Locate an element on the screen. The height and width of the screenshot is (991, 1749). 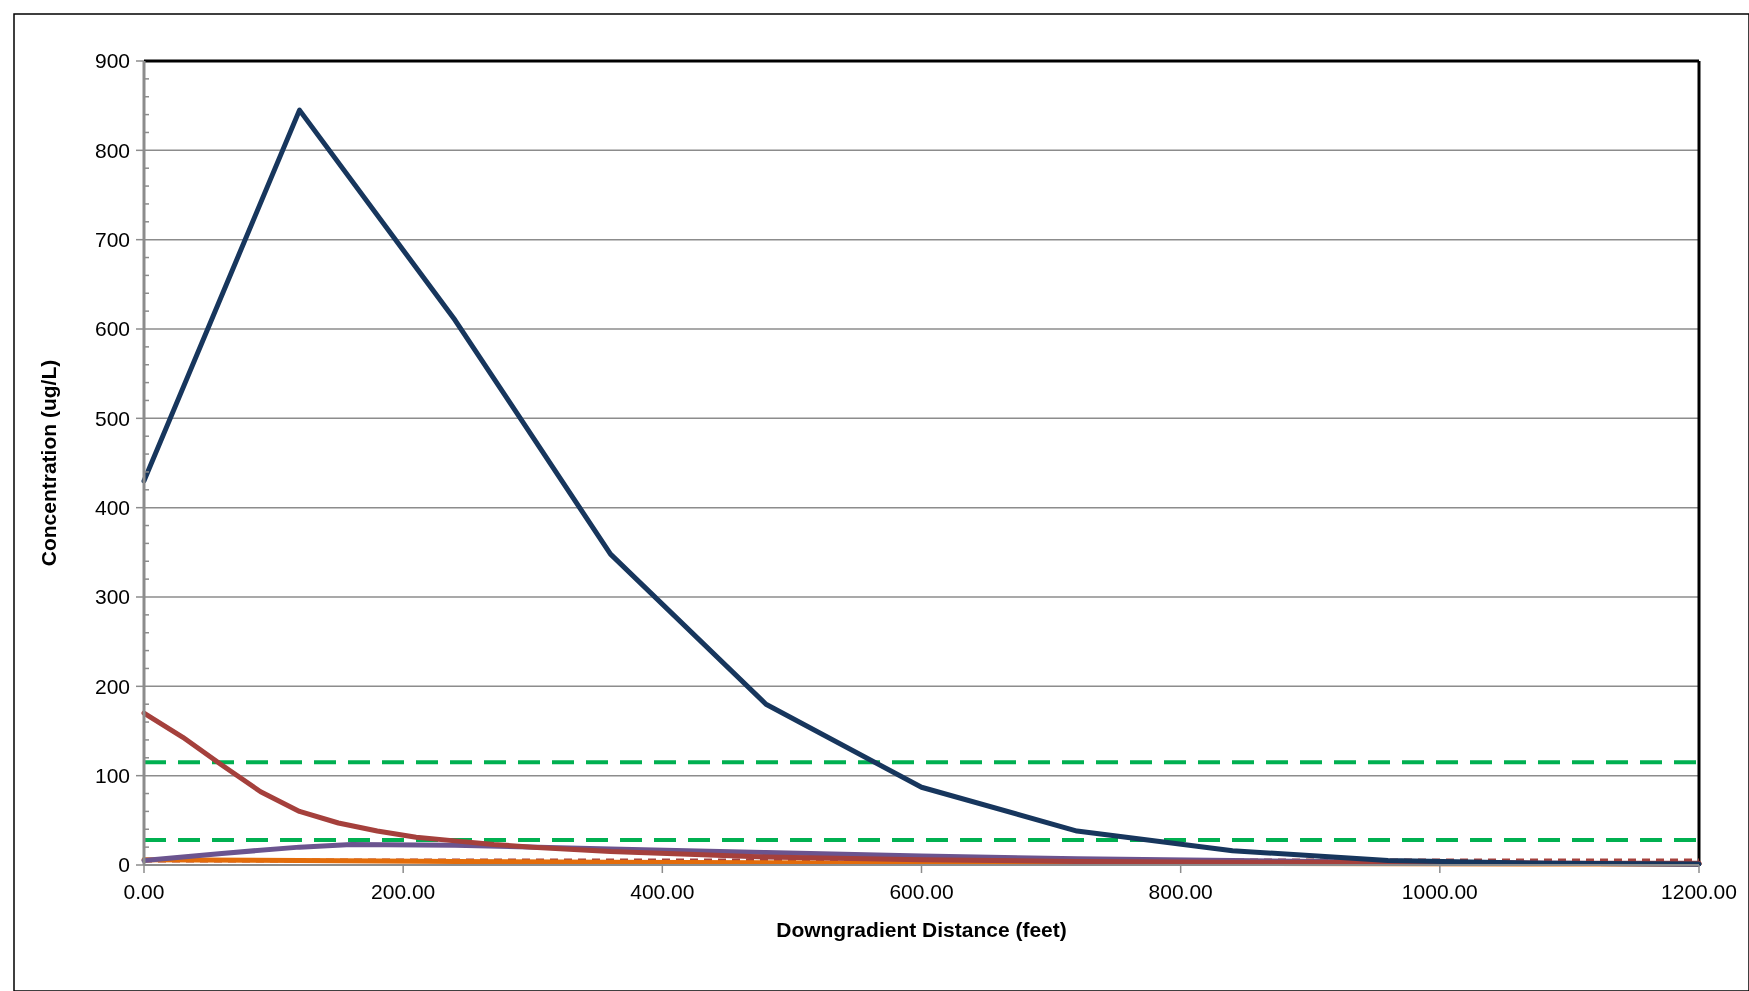
y-tick-label: 900 is located at coordinates (112, 61).